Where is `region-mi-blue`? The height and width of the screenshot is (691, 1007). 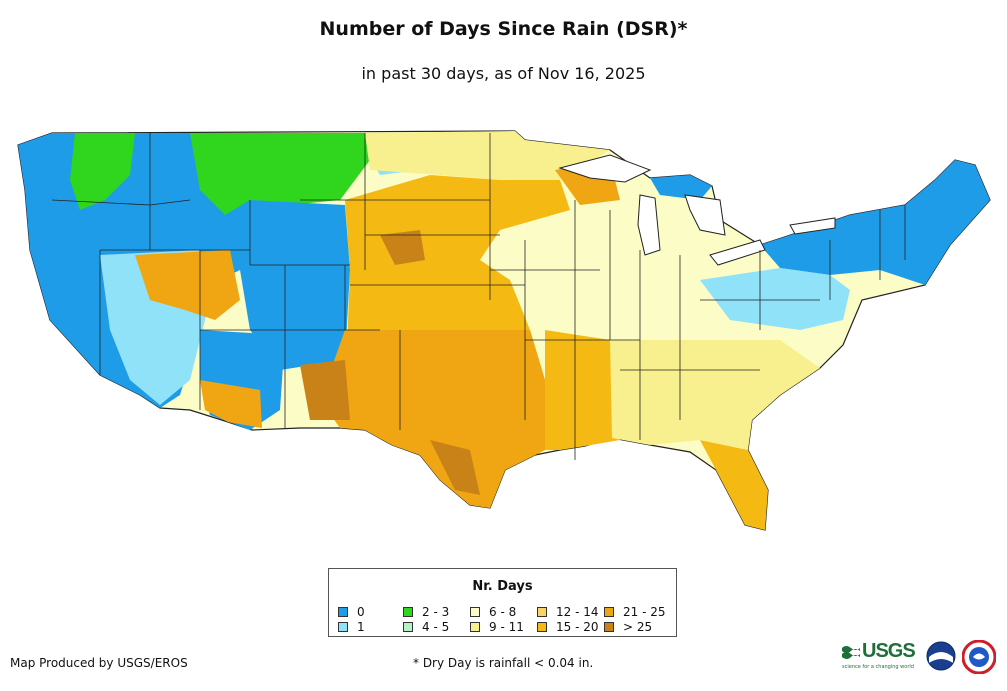 region-mi-blue is located at coordinates (681, 187).